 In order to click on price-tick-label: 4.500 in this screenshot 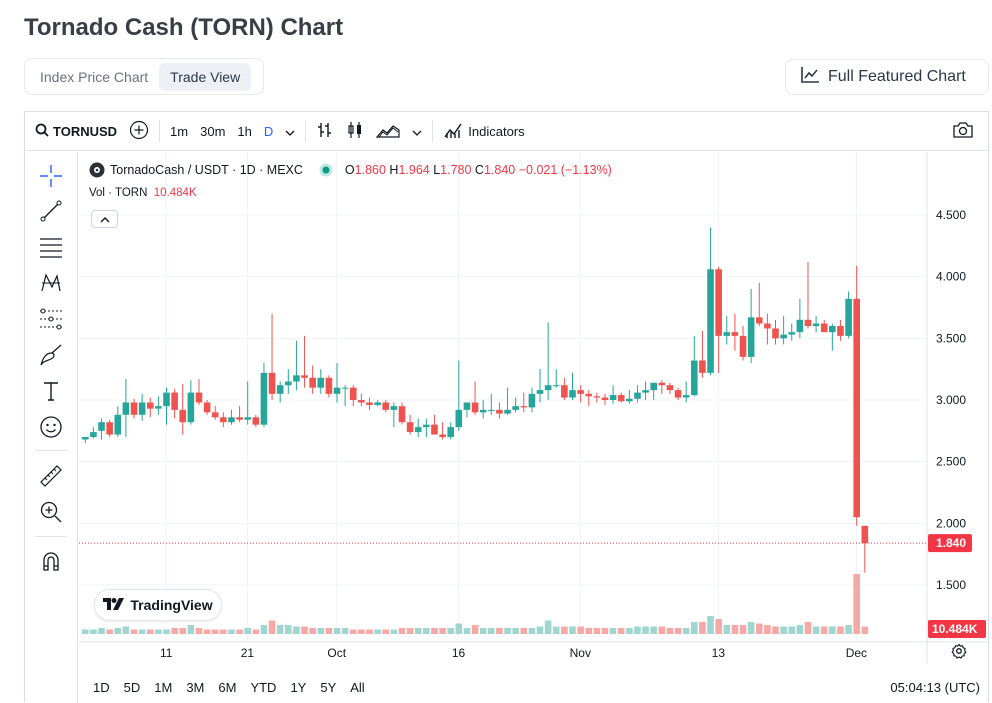, I will do `click(951, 215)`.